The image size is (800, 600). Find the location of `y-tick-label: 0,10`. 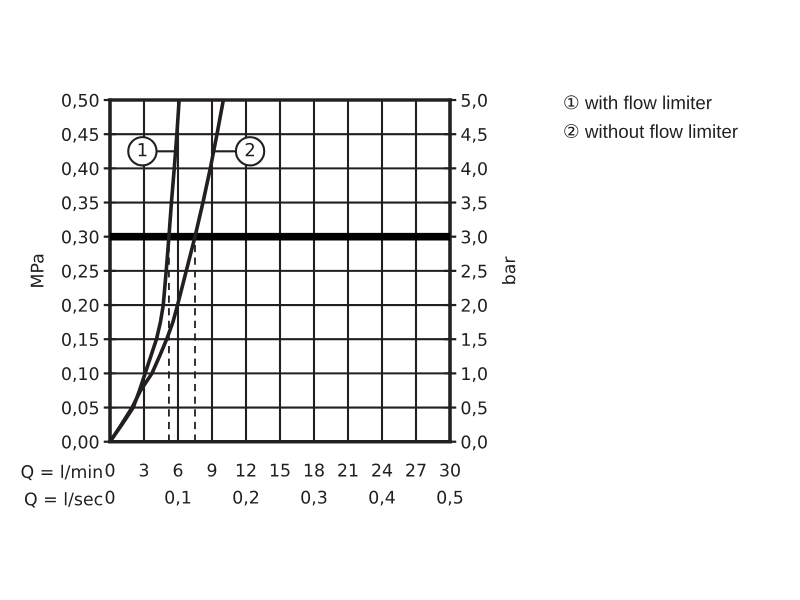

y-tick-label: 0,10 is located at coordinates (80, 374).